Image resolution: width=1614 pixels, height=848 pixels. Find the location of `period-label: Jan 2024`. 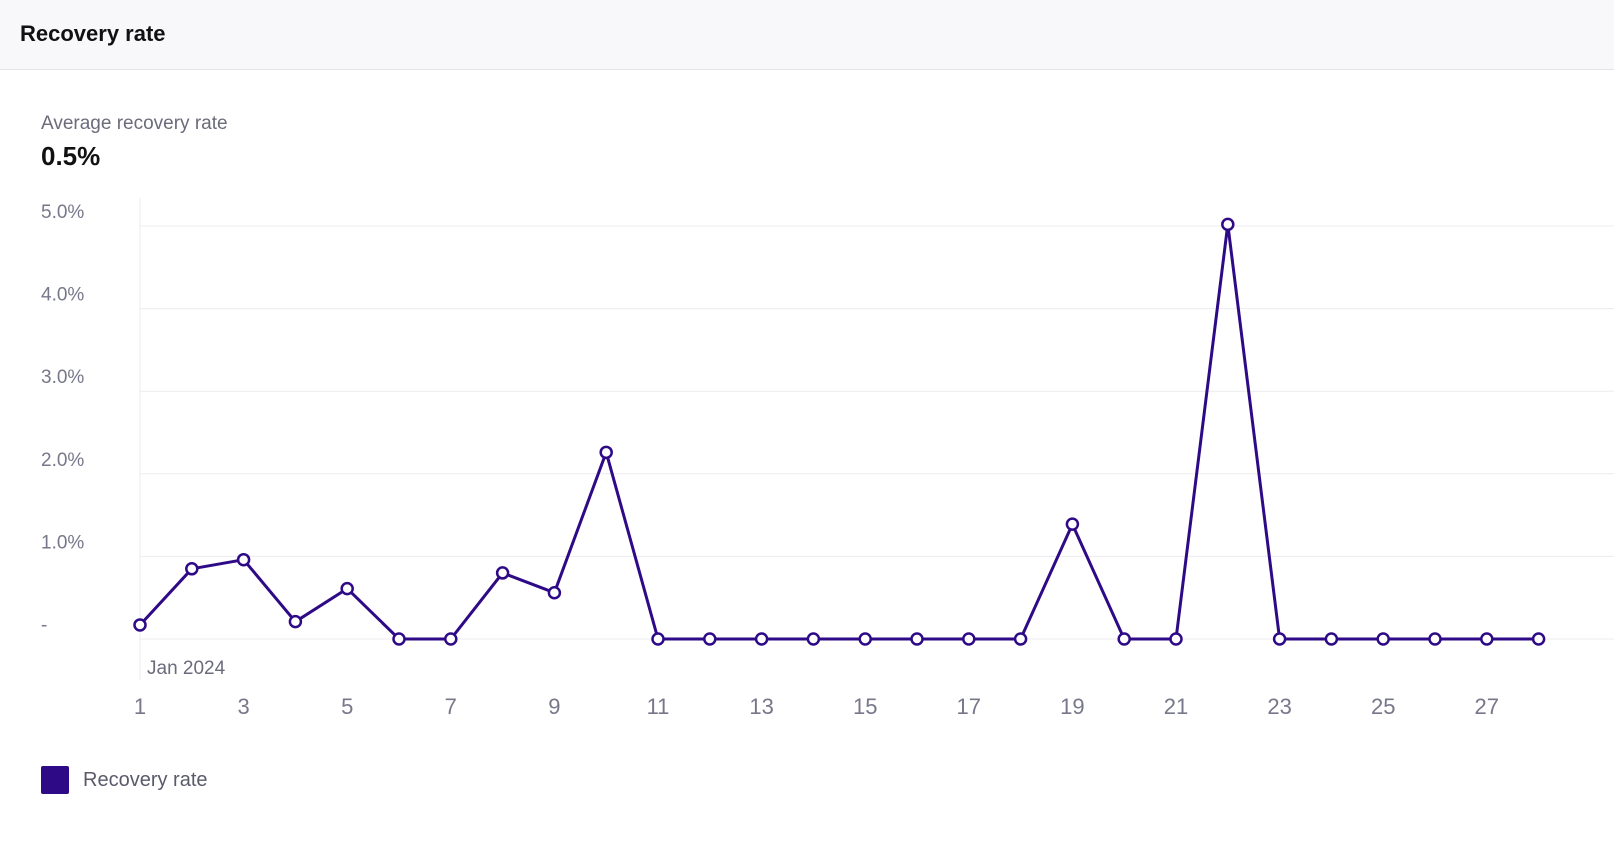

period-label: Jan 2024 is located at coordinates (186, 668).